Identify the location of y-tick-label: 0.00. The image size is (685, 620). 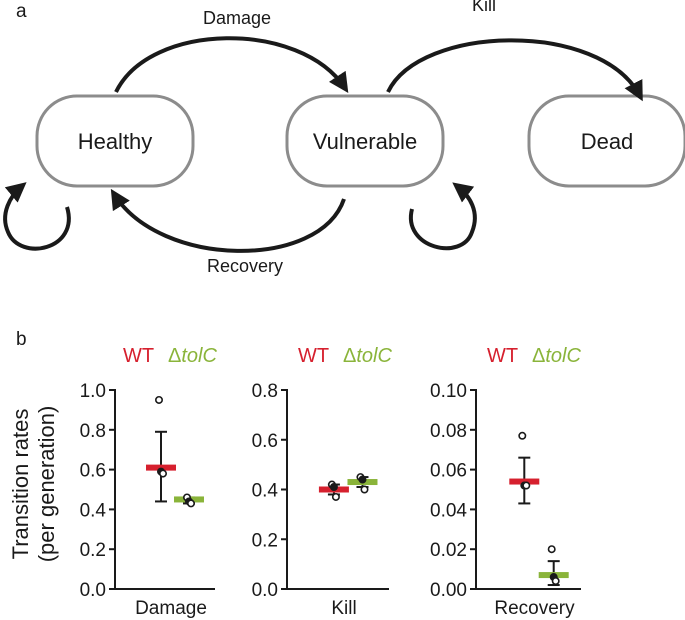
(448, 590).